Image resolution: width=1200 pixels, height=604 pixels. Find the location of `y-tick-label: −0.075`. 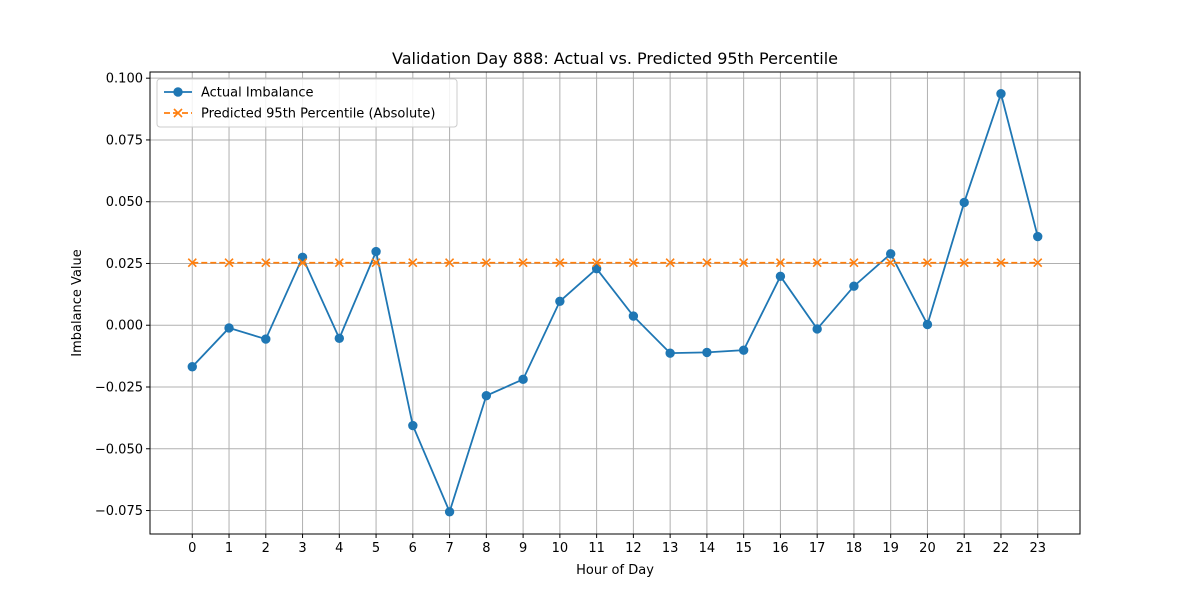

y-tick-label: −0.075 is located at coordinates (119, 511).